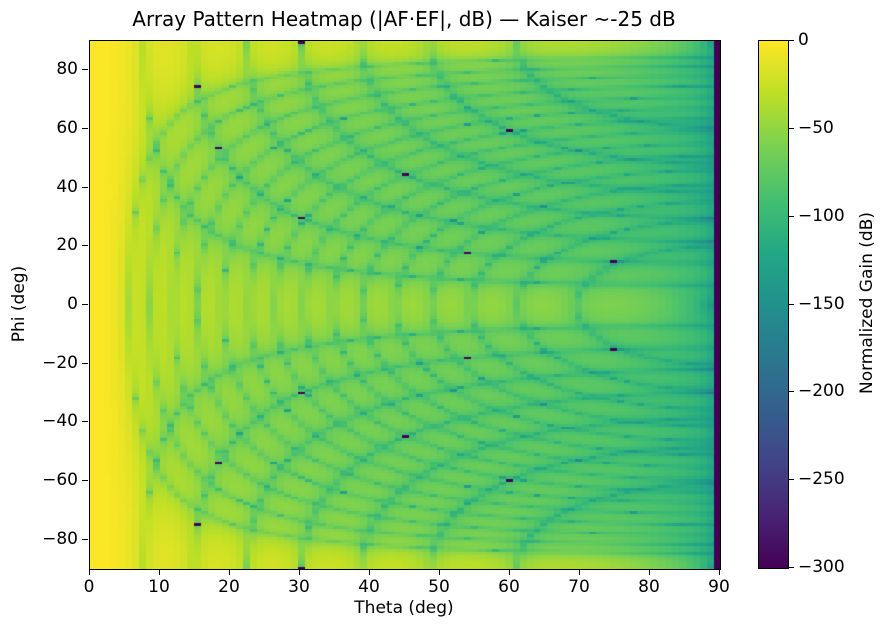 The image size is (885, 637). I want to click on x-tick-label: 70, so click(579, 587).